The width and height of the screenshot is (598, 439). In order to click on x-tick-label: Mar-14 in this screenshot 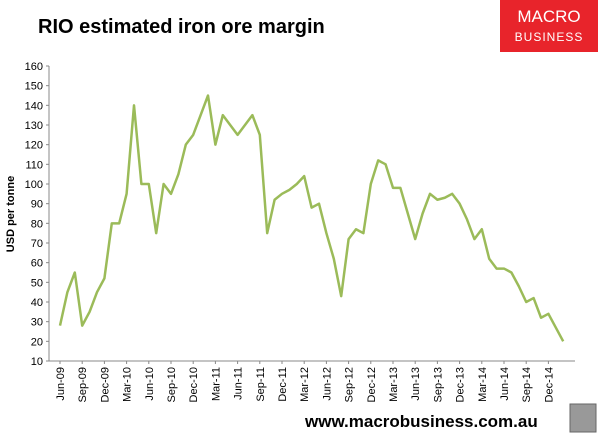, I will do `click(483, 384)`.